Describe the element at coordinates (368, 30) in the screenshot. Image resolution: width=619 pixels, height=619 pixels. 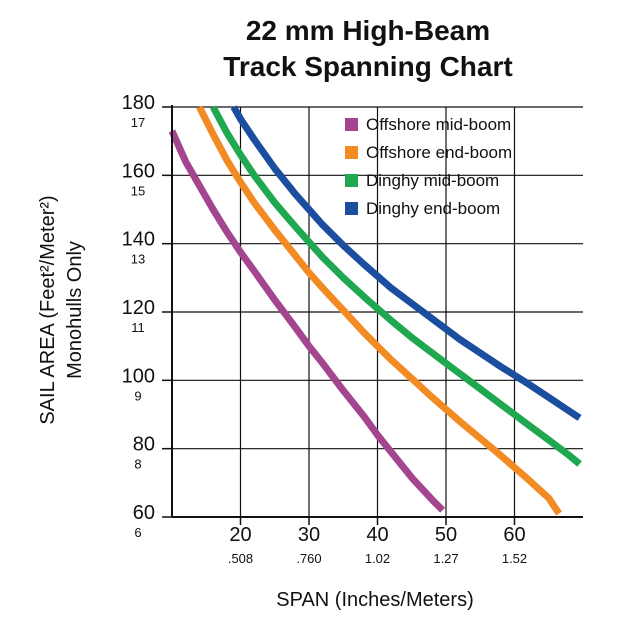
I see `chart-title: 22 mm High-Beam` at that location.